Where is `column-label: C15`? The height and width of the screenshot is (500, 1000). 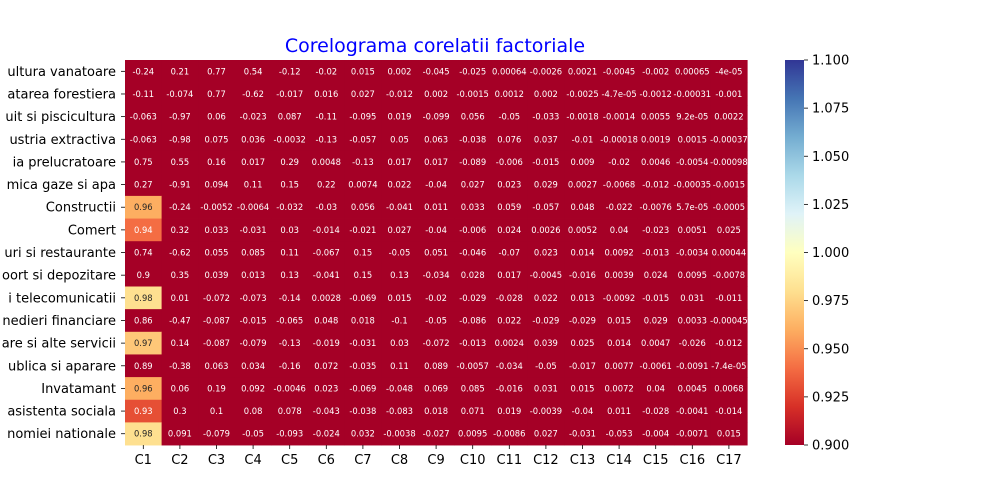
column-label: C15 is located at coordinates (656, 460).